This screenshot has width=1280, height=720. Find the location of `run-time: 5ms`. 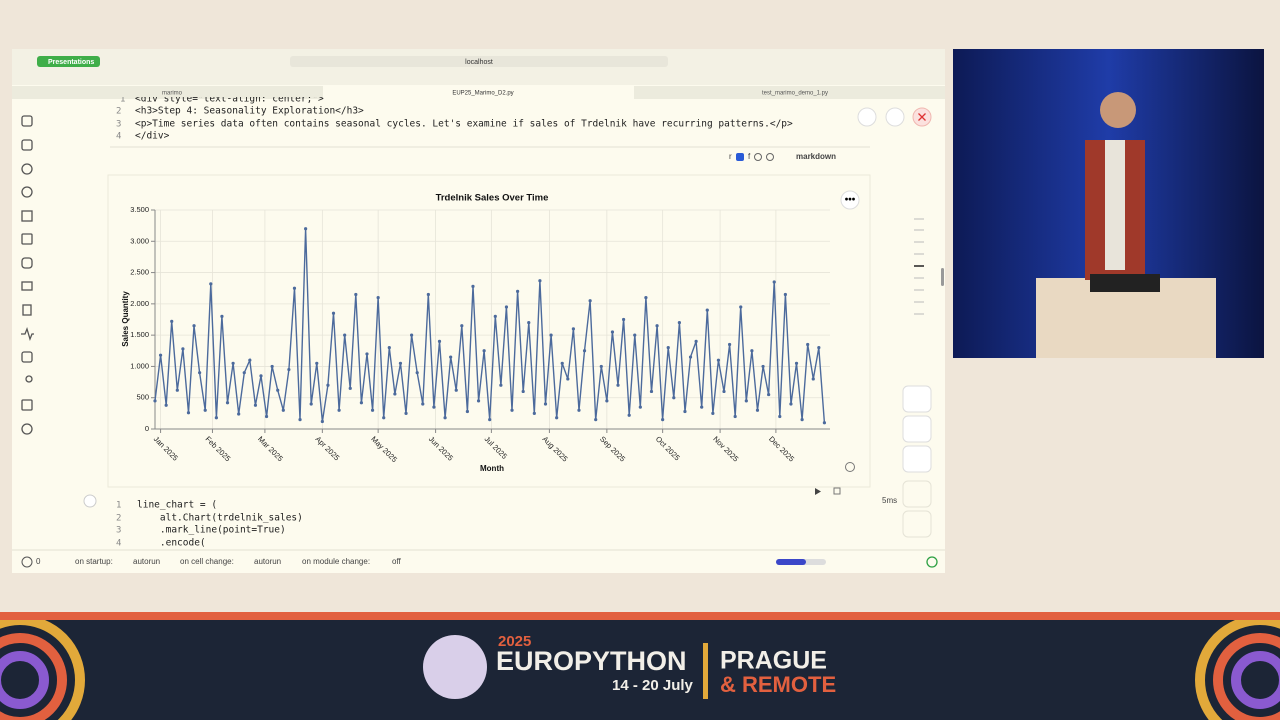

run-time: 5ms is located at coordinates (889, 500).